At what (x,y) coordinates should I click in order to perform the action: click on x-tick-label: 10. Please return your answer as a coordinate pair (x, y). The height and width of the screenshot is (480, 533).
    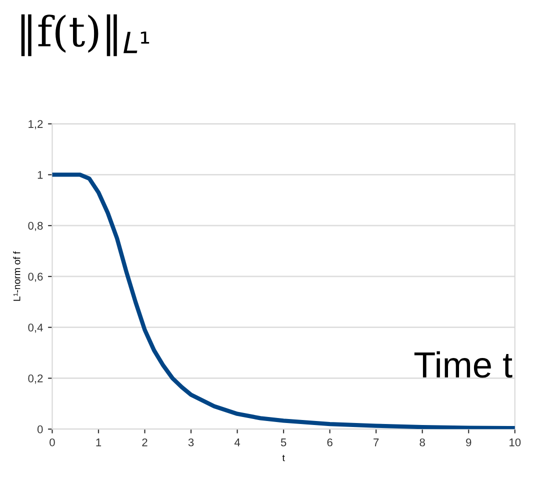
    Looking at the image, I should click on (515, 442).